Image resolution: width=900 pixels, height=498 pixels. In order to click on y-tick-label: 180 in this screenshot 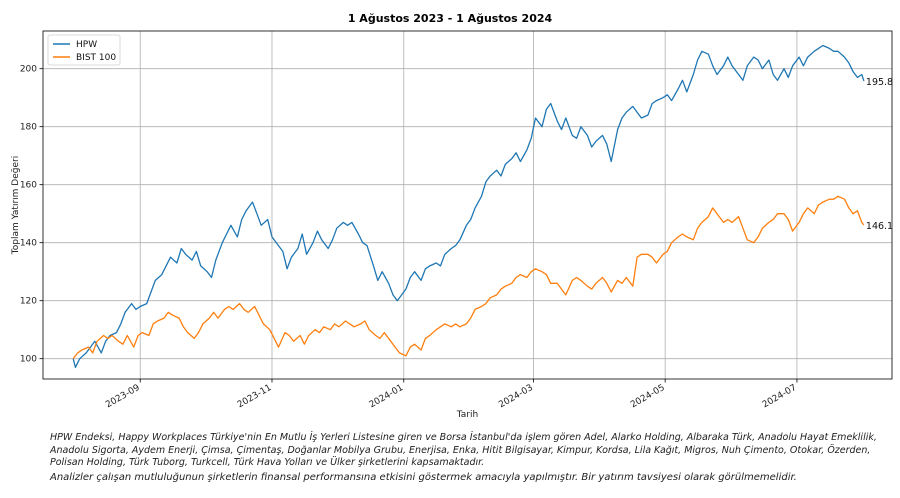, I will do `click(28, 128)`.